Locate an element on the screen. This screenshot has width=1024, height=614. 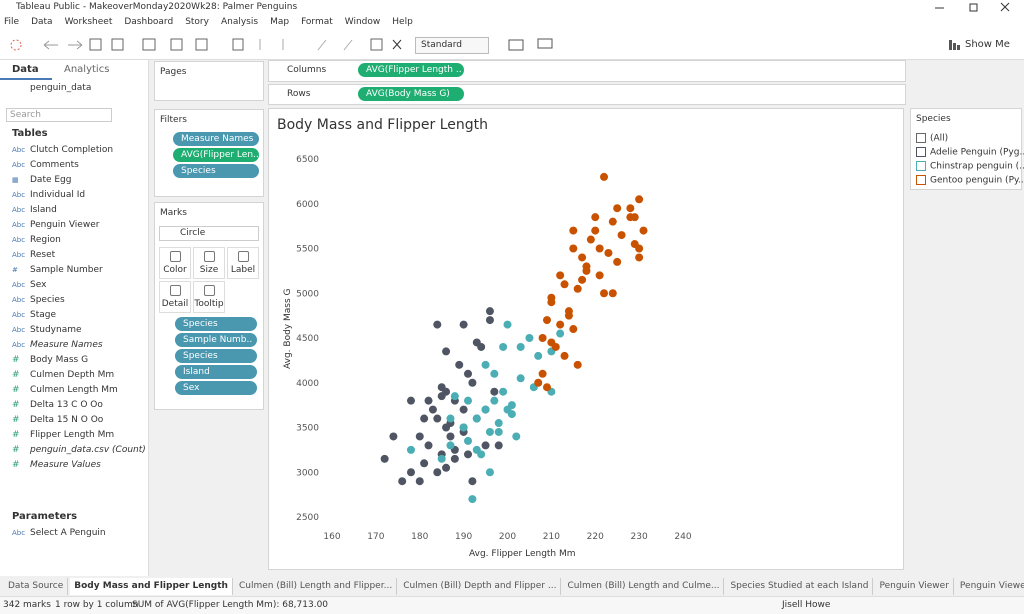
field-name: Region is located at coordinates (45, 240).